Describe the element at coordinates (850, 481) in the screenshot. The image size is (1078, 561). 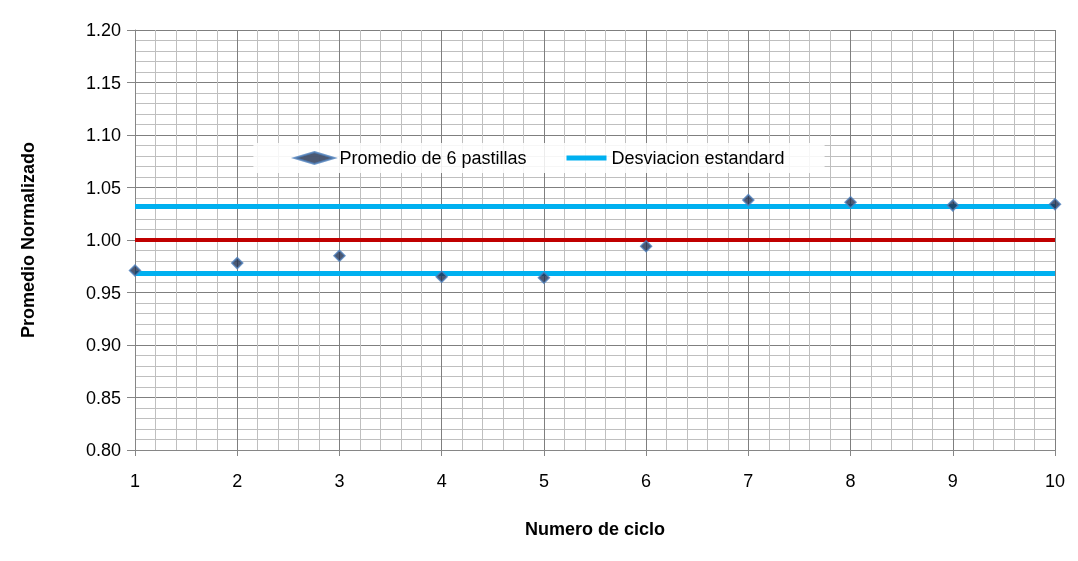
I see `x-tick-label: 8` at that location.